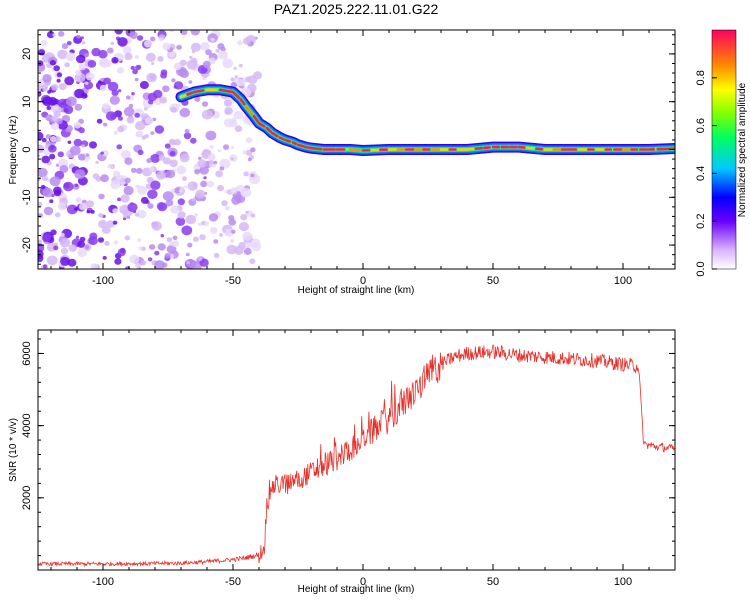  What do you see at coordinates (363, 281) in the screenshot?
I see `x-tick-label: 0` at bounding box center [363, 281].